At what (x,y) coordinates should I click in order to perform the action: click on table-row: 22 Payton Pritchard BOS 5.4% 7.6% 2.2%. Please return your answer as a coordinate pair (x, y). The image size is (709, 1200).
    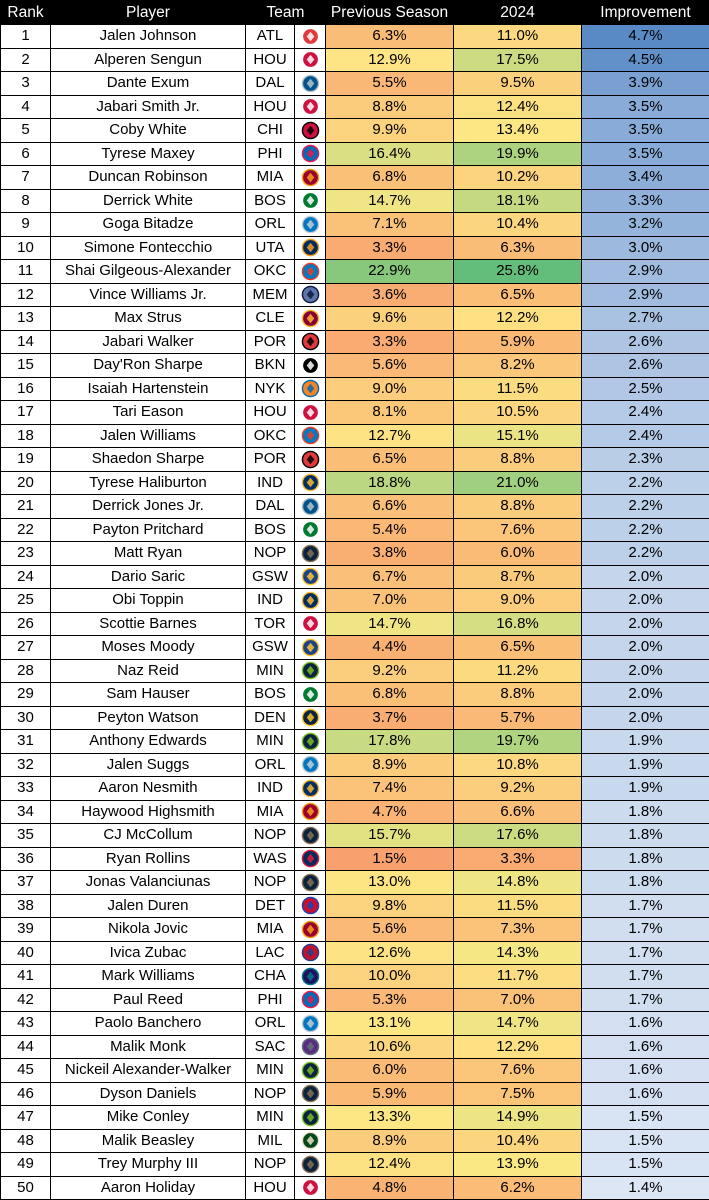
    Looking at the image, I should click on (354, 529).